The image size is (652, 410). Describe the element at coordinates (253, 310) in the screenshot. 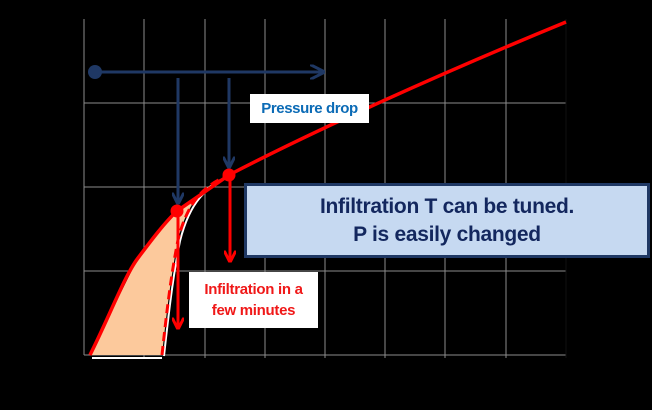

I see `infiltration-label-line2: few minutes` at that location.